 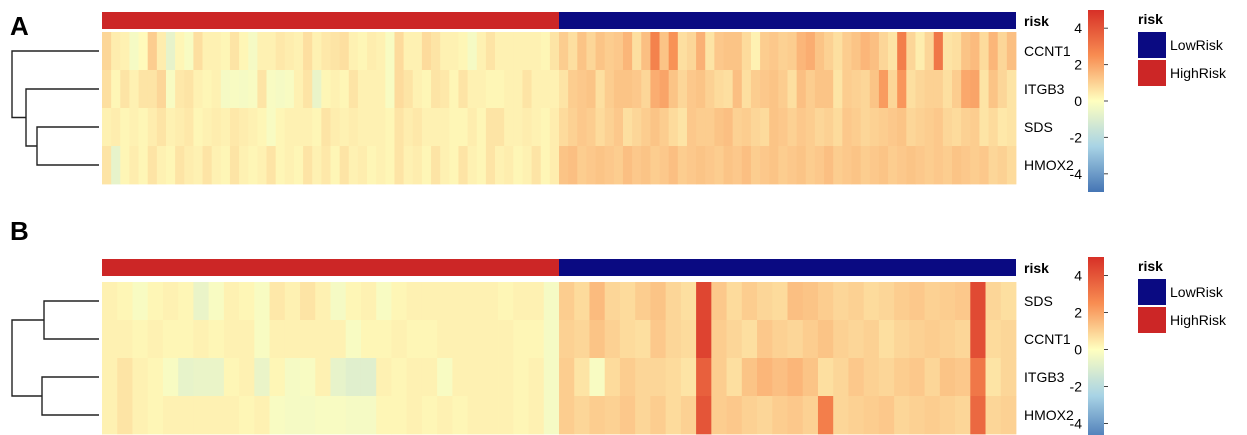 What do you see at coordinates (787, 20) in the screenshot?
I see `annotation-lowrisk-bar` at bounding box center [787, 20].